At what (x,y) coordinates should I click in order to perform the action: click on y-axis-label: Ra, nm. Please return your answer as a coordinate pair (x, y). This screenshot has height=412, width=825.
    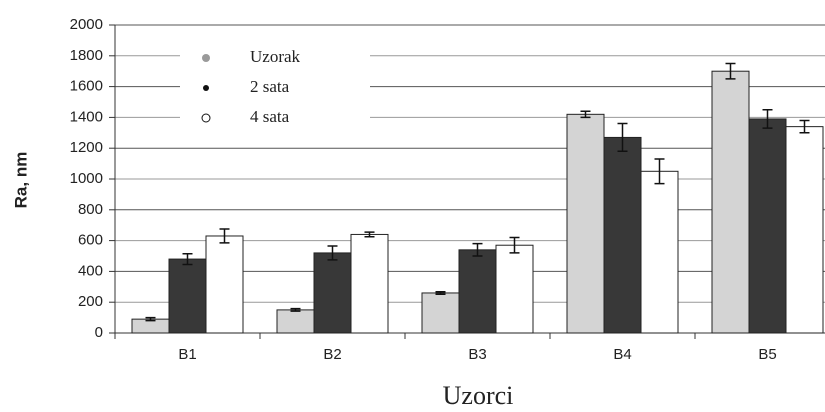
    Looking at the image, I should click on (20, 180).